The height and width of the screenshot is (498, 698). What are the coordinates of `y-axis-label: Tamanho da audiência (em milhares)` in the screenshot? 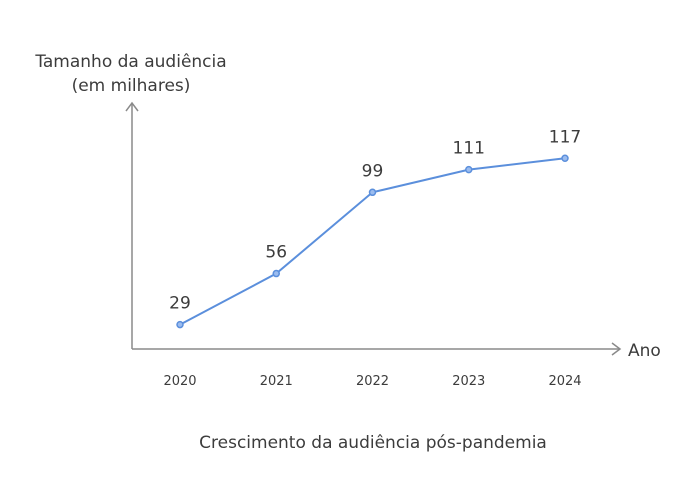 It's located at (131, 74).